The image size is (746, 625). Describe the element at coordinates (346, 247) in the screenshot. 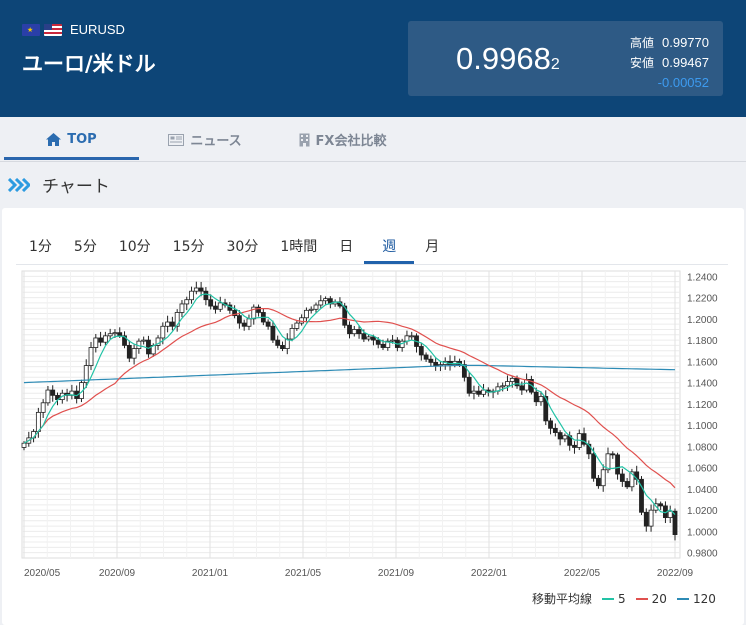

I see `period-day: 日` at that location.